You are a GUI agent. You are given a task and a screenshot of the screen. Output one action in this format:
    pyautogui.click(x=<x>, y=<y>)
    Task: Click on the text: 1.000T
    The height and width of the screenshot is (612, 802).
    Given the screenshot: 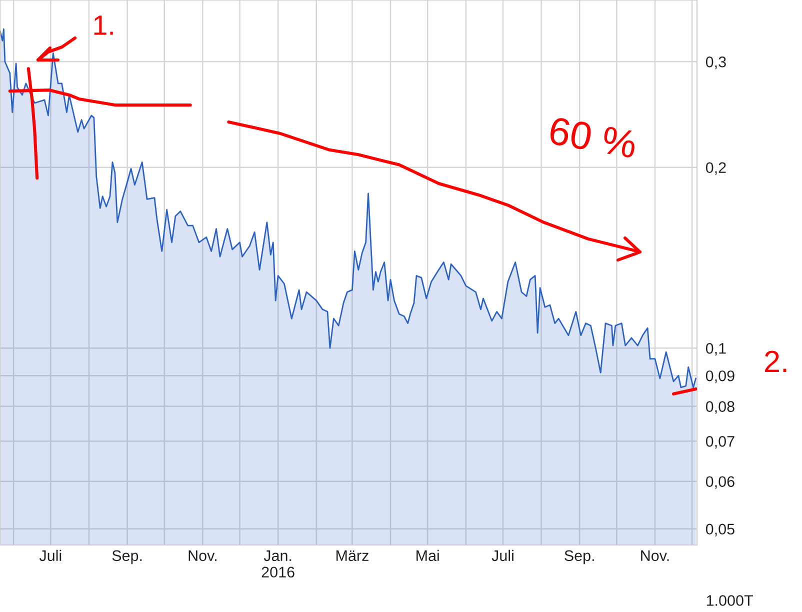 What is the action you would take?
    pyautogui.click(x=729, y=600)
    